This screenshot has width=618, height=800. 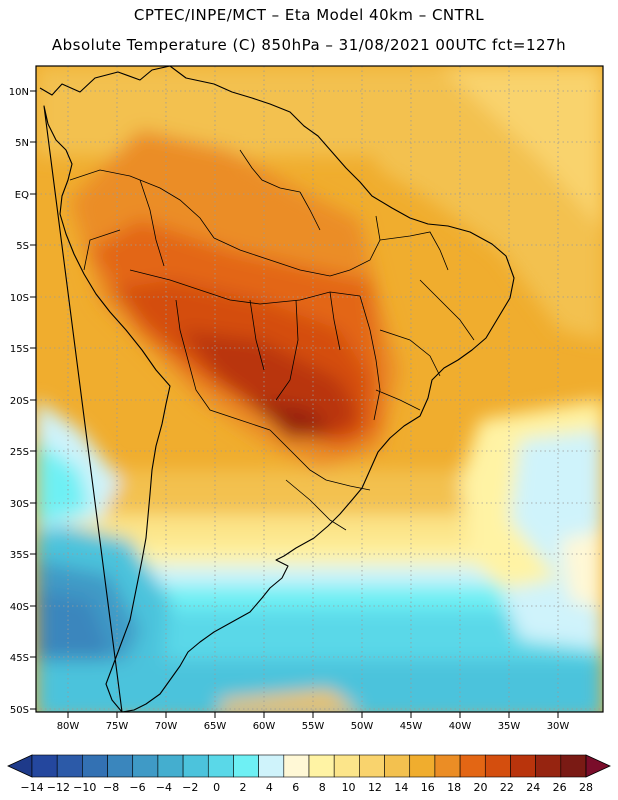 What do you see at coordinates (349, 787) in the screenshot?
I see `colorbar-label: 10` at bounding box center [349, 787].